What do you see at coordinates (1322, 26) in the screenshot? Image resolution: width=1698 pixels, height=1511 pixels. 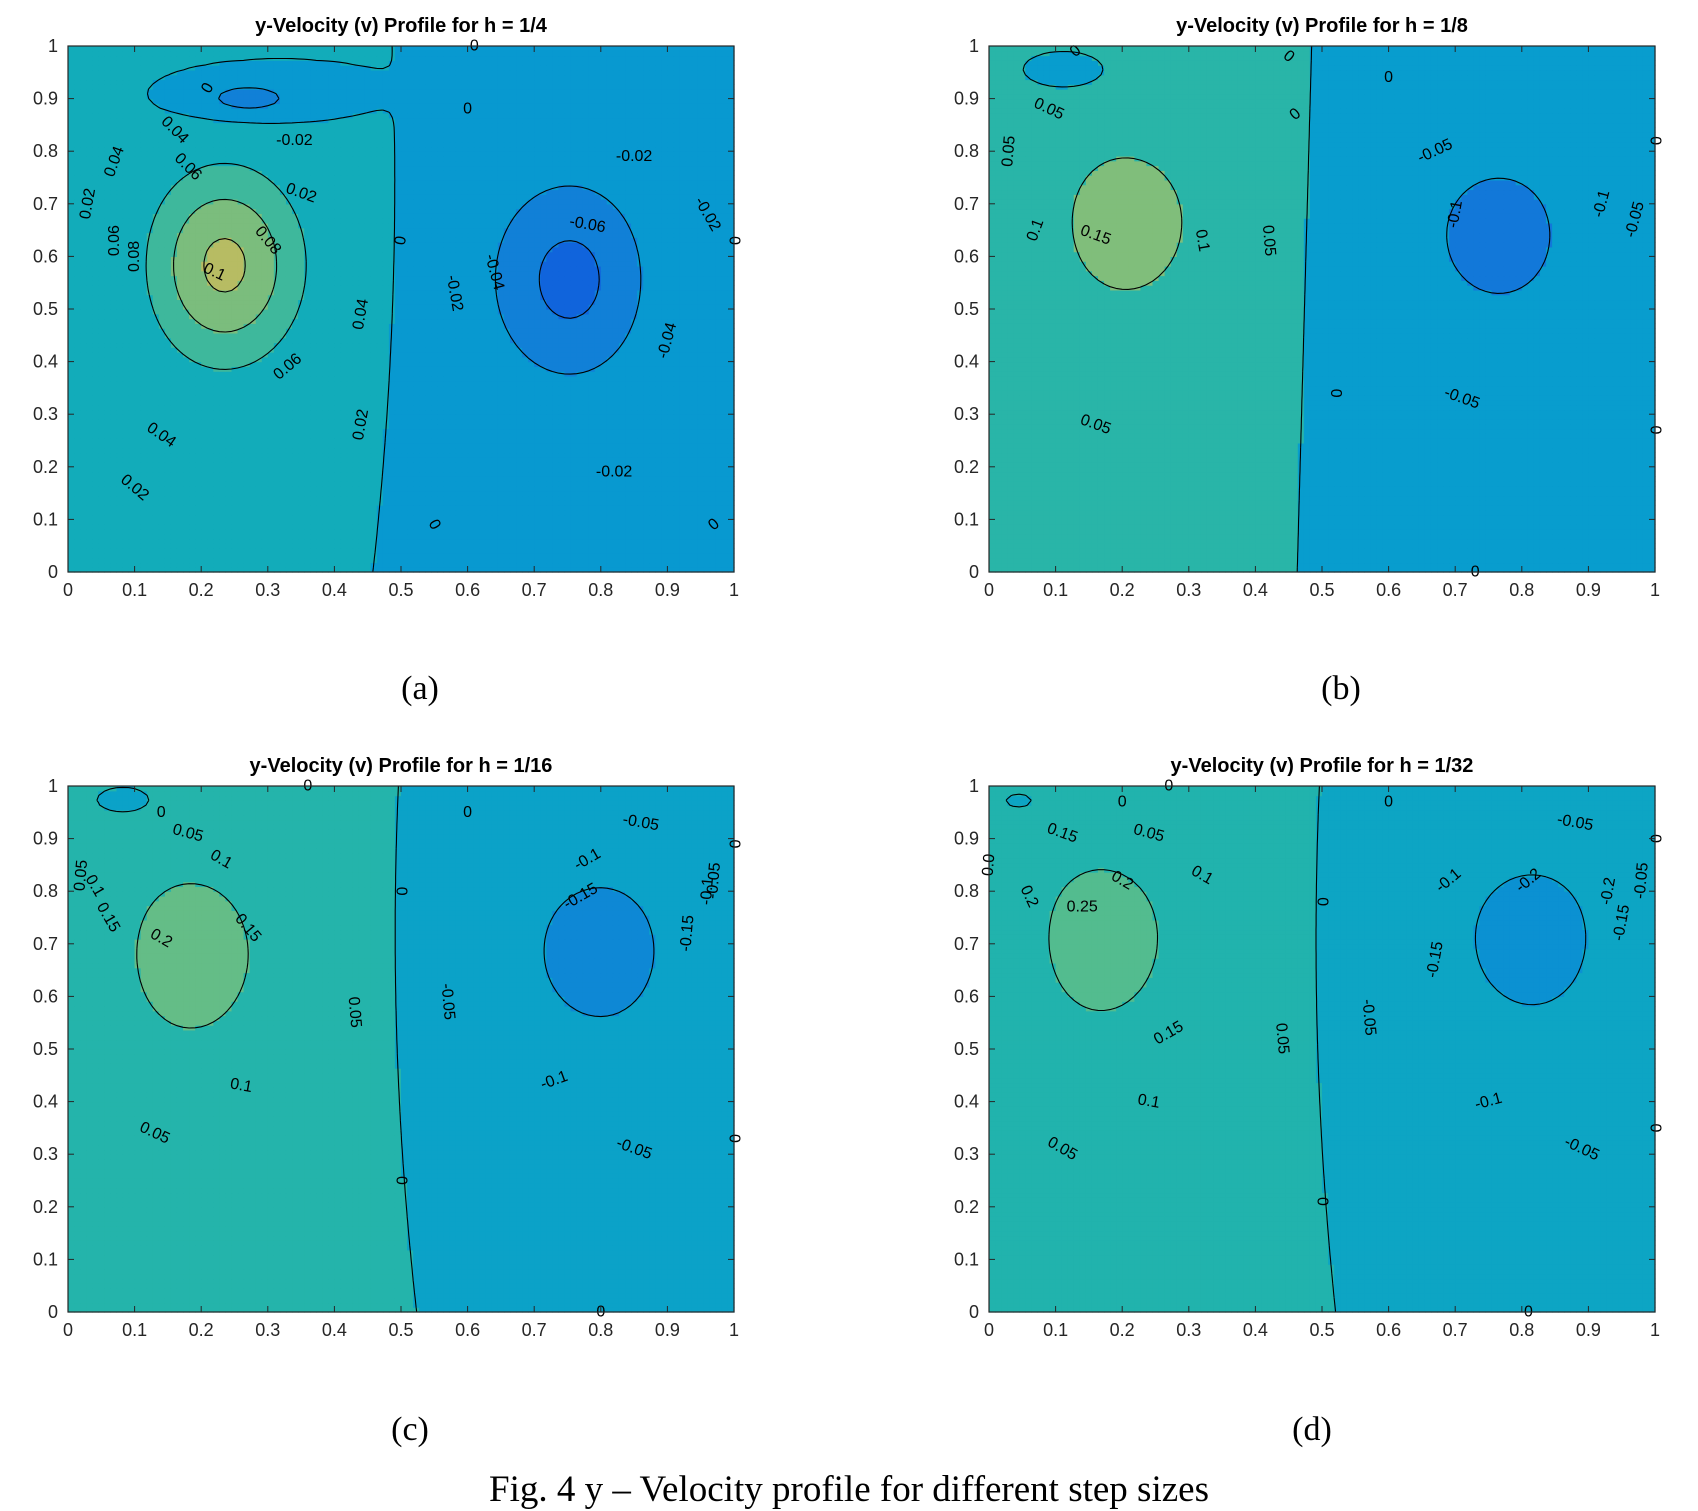 I see `chart-title: y-Velocity (v) Profile for h = 1/8` at bounding box center [1322, 26].